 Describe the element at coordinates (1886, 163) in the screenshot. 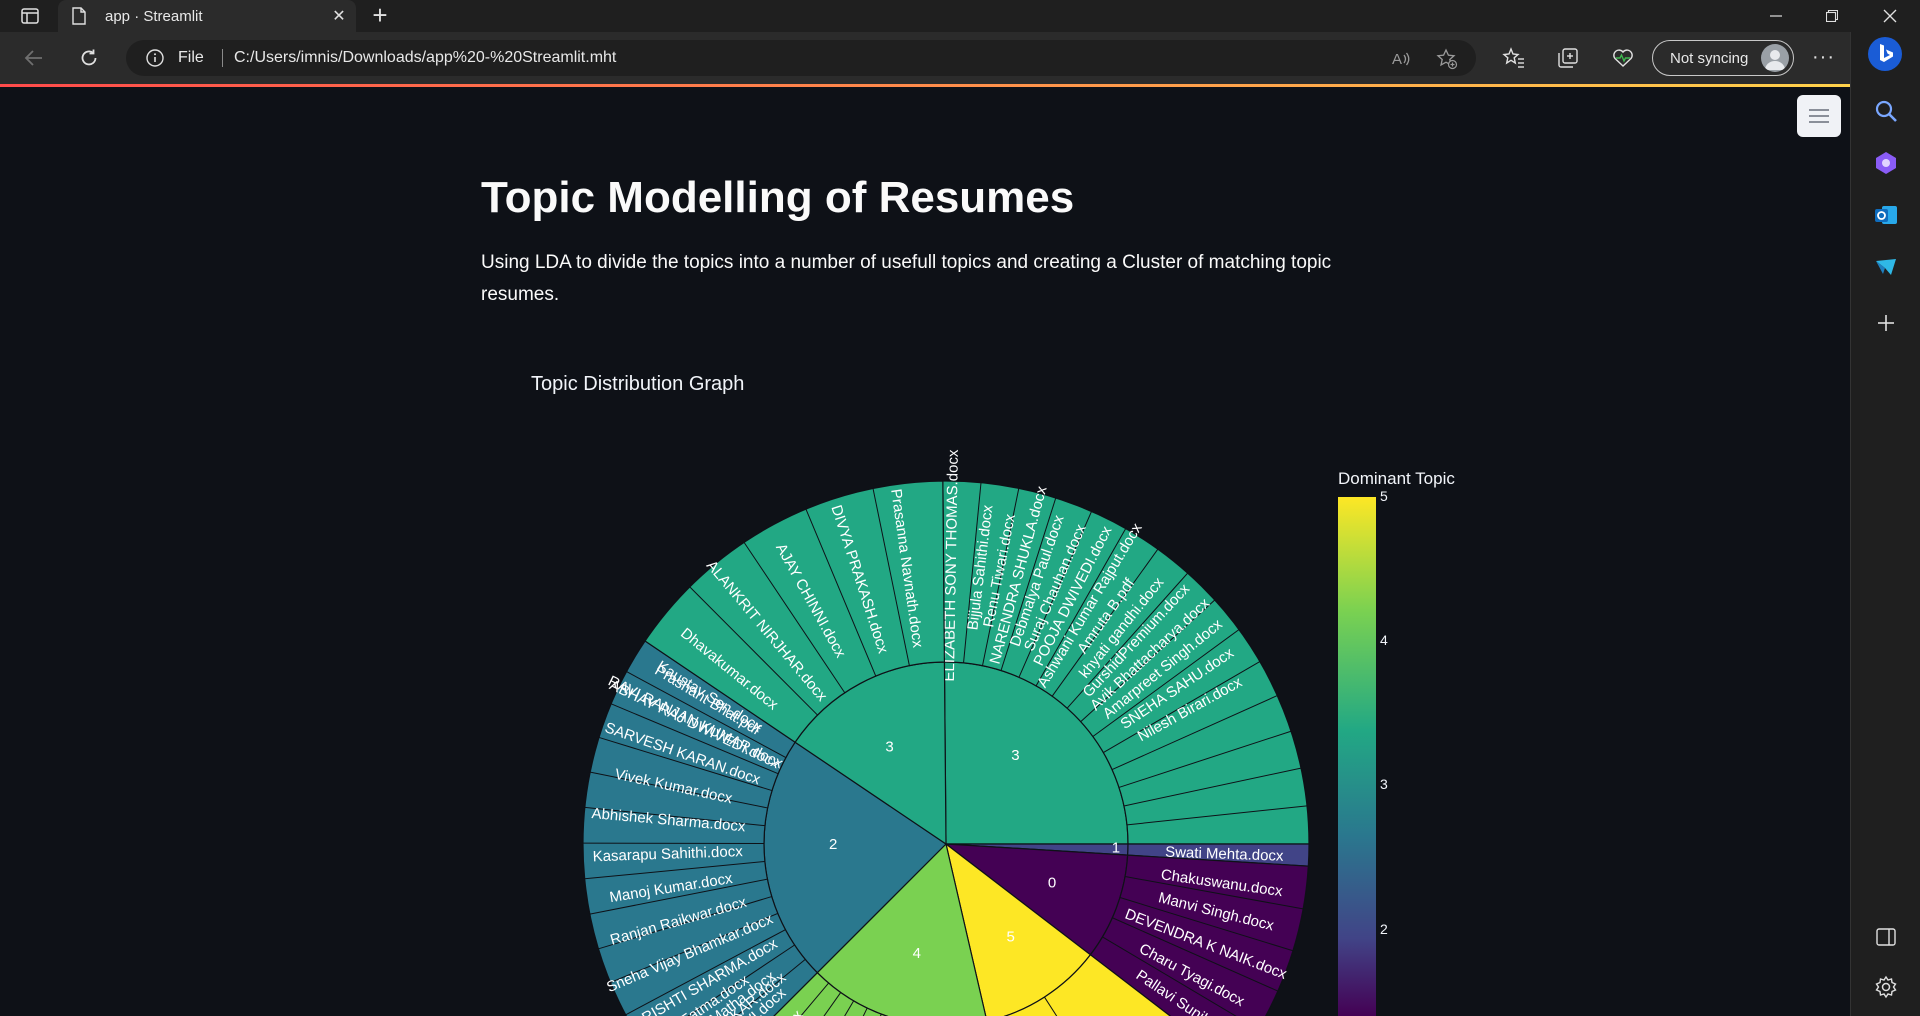

I see `copilot-designer-icon` at that location.